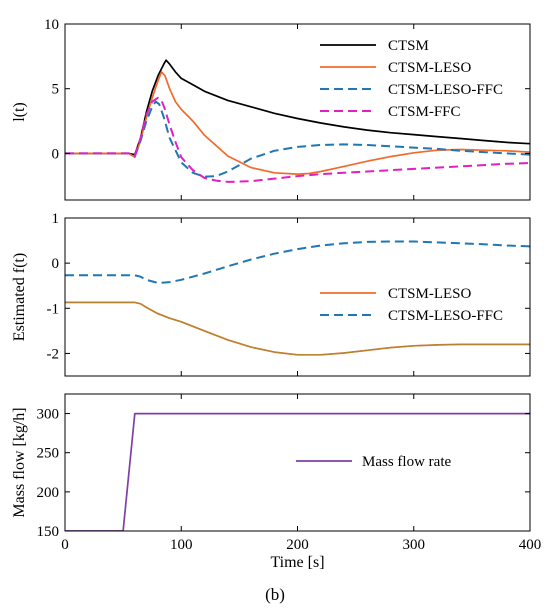  I want to click on legend: CTSM-LESO CTSM-LESO-FFC, so click(411, 305).